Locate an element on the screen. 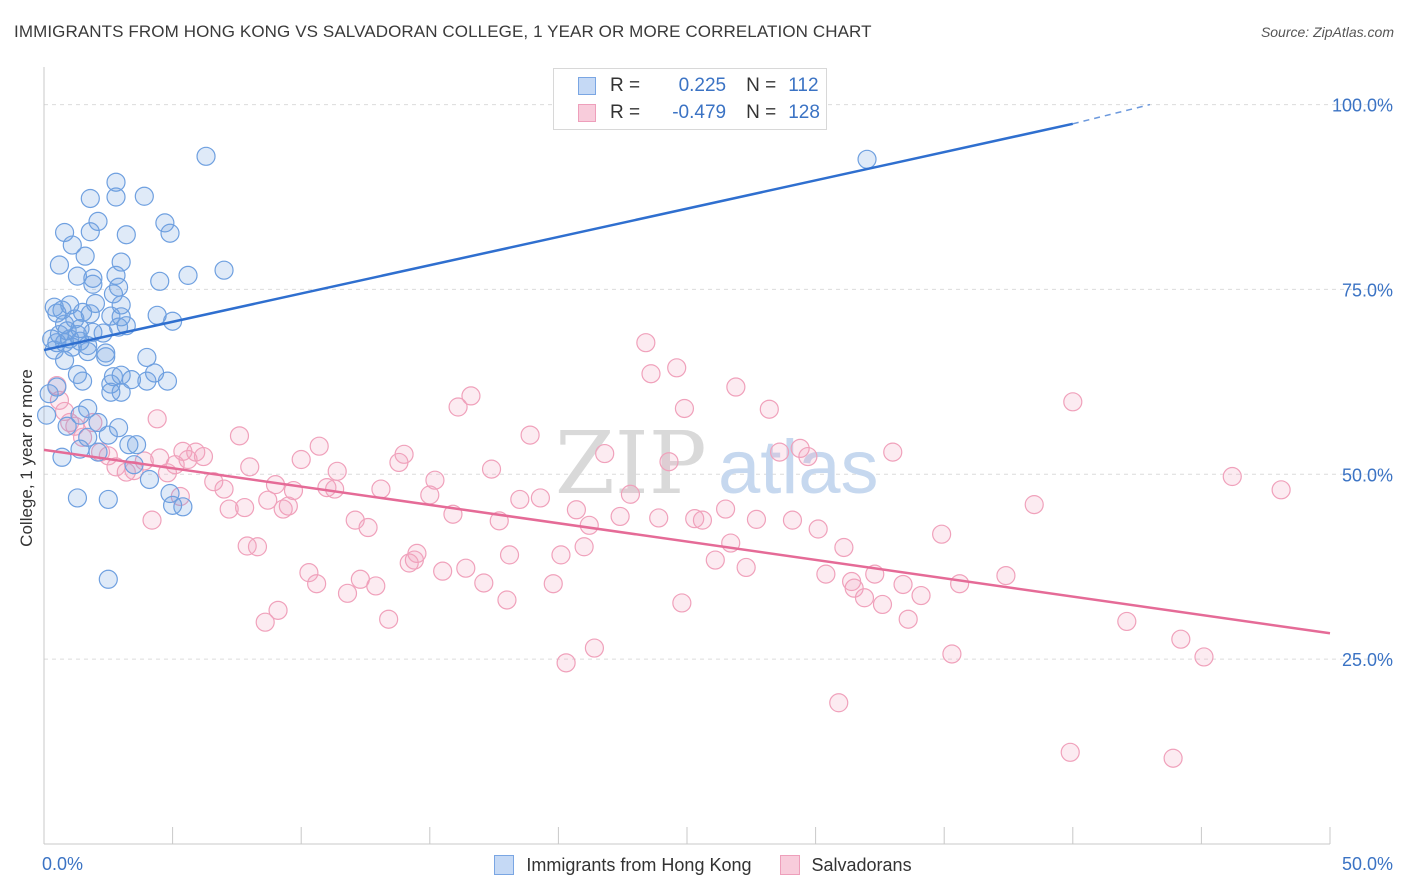 This screenshot has height=892, width=1406. legend-item-hong-kong: Immigrants from Hong Kong is located at coordinates (623, 865).